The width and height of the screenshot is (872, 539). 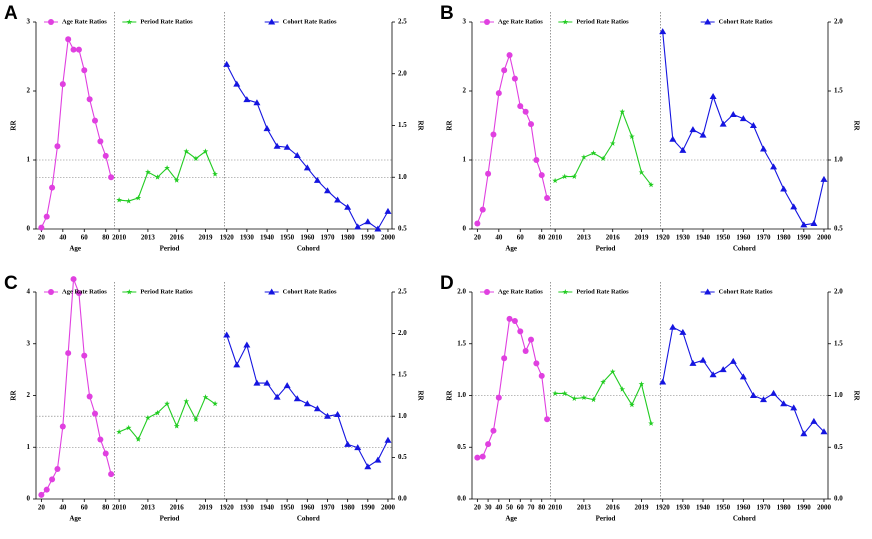 I want to click on y2-axis-label: RR, so click(x=420, y=125).